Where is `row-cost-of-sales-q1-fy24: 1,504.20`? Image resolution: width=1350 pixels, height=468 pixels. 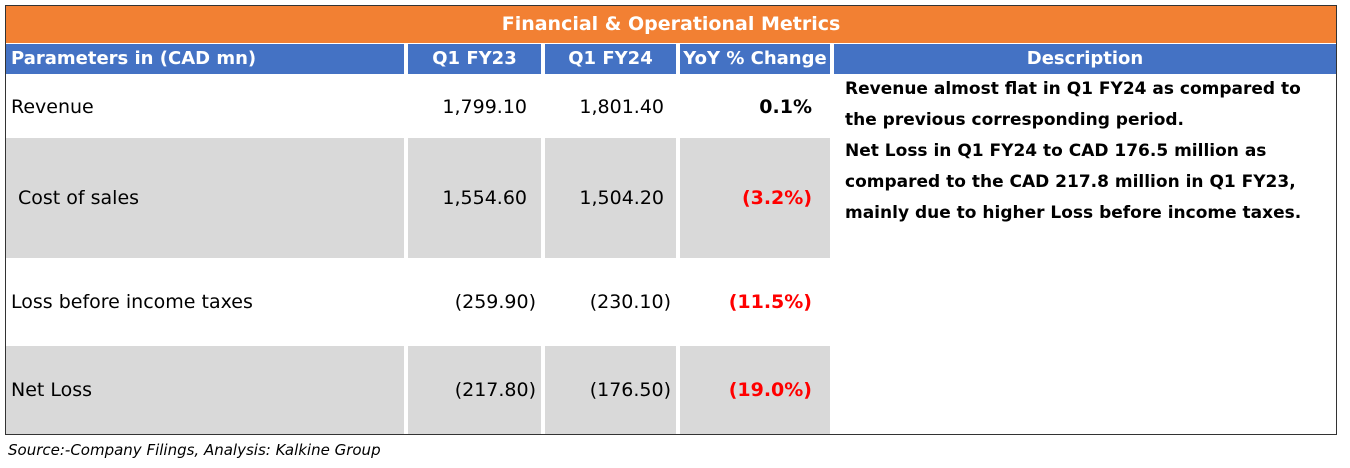 row-cost-of-sales-q1-fy24: 1,504.20 is located at coordinates (610, 198).